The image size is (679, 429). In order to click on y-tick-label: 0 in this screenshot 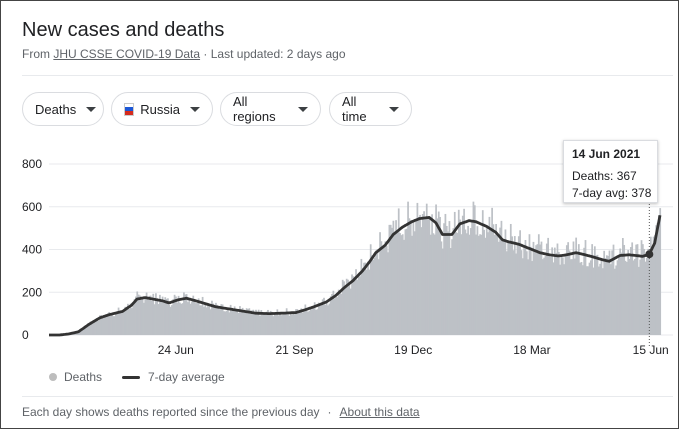, I will do `click(25, 335)`.